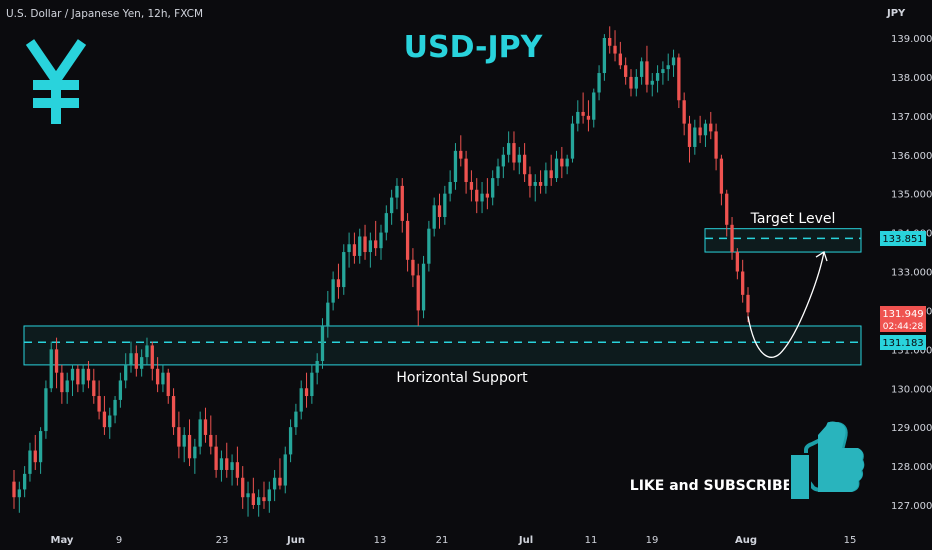  Describe the element at coordinates (827, 461) in the screenshot. I see `thumbs-up-icon` at that location.